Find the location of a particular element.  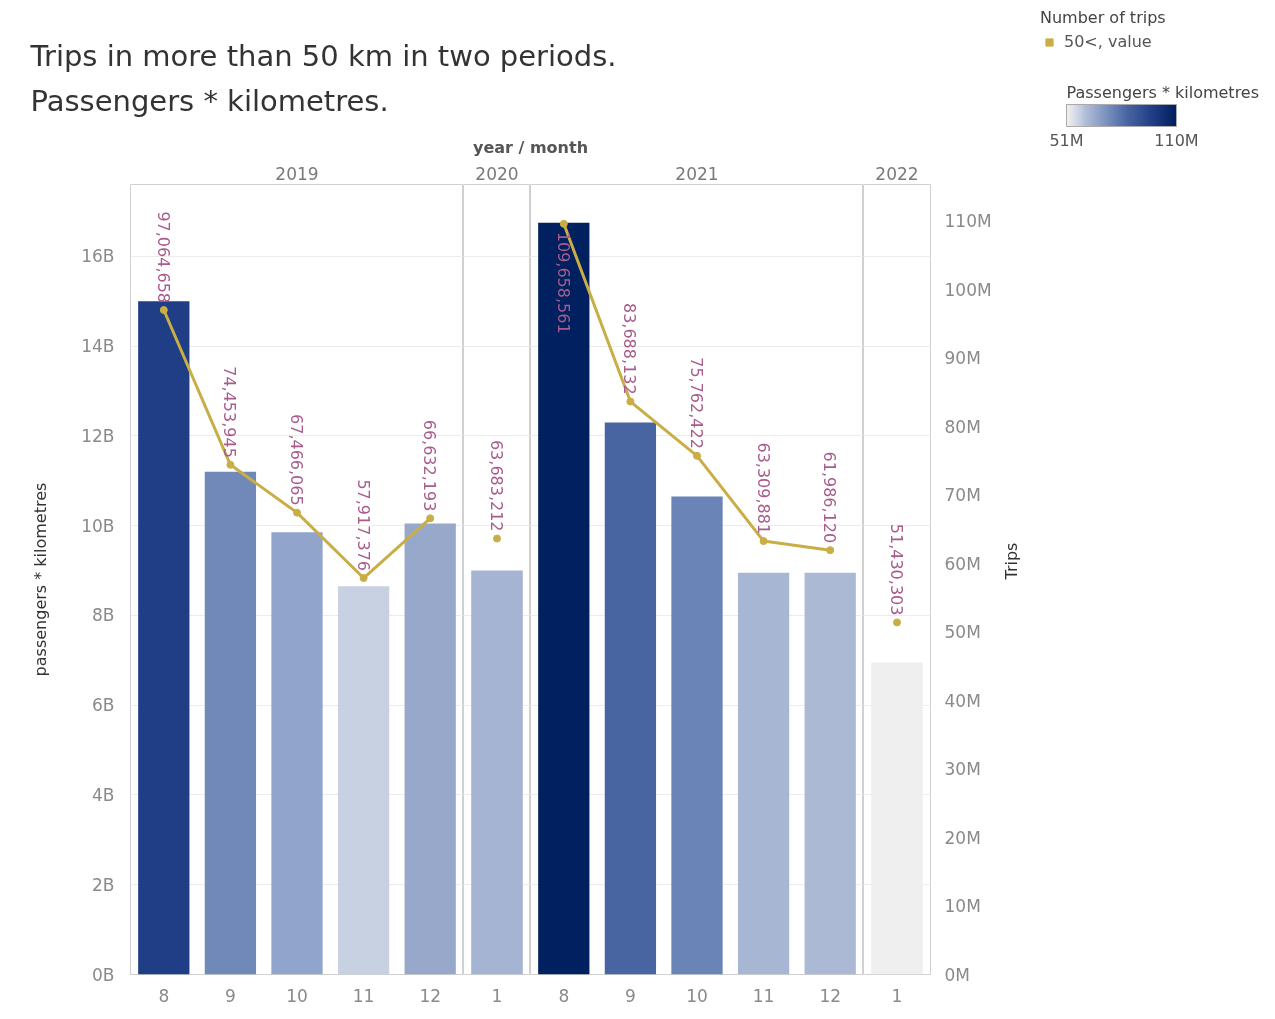

y2-tick-label: 20M is located at coordinates (962, 837).